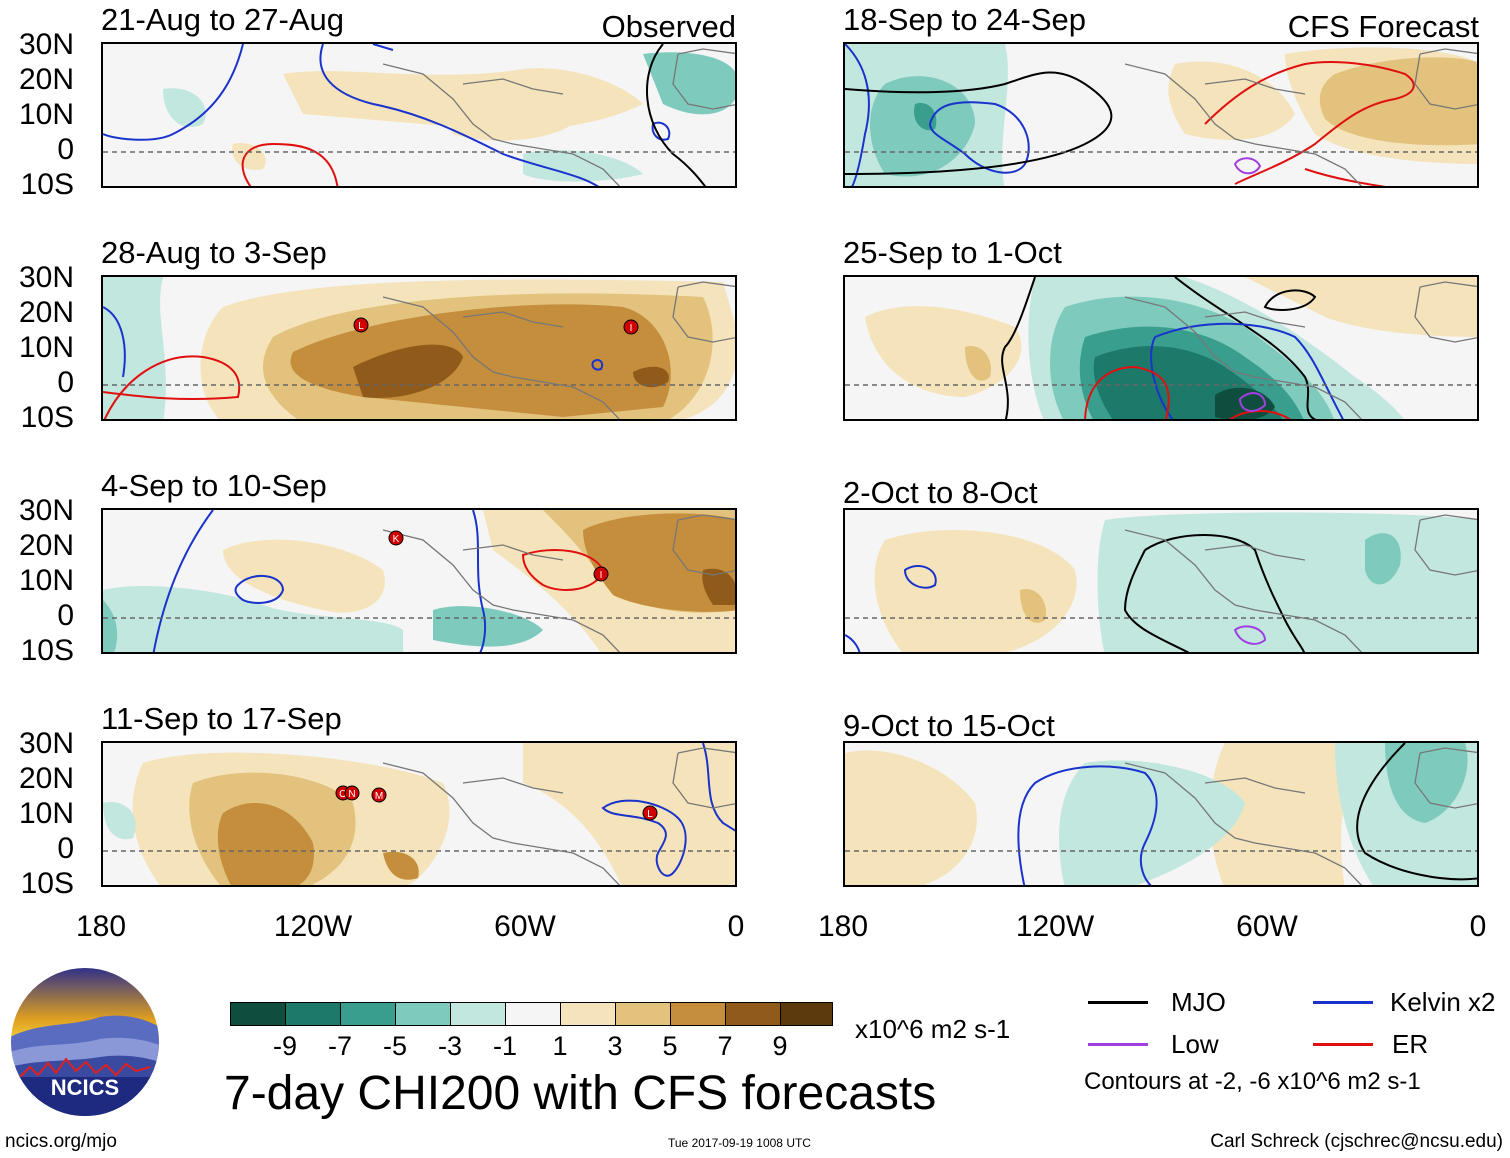 This screenshot has height=1158, width=1510. What do you see at coordinates (580, 1093) in the screenshot?
I see `main-title: 7-day CHI200 with CFS forecasts` at bounding box center [580, 1093].